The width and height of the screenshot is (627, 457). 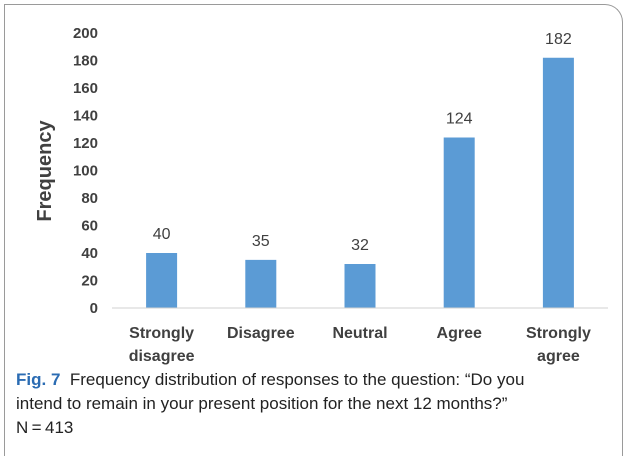 I want to click on x-category-label: Disagree, so click(x=261, y=333).